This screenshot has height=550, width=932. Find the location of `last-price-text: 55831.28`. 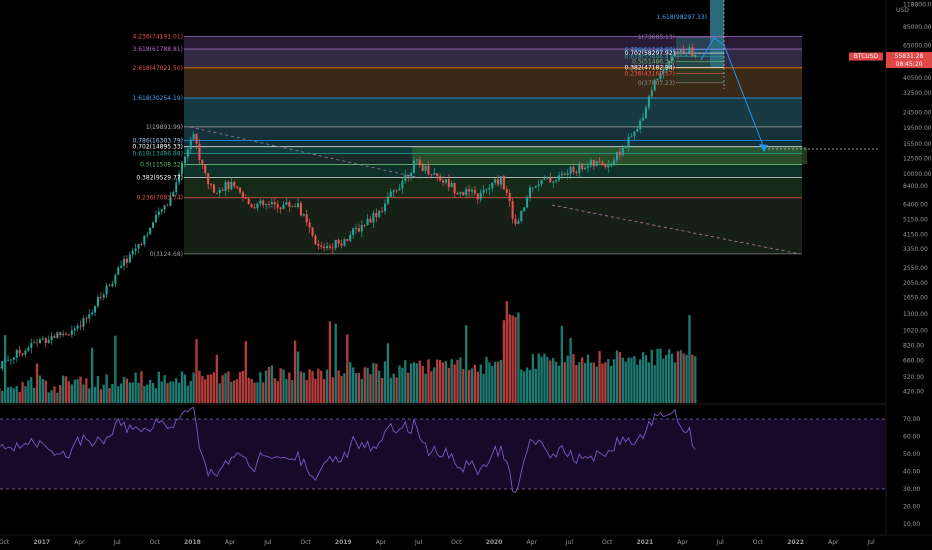

last-price-text: 55831.28 is located at coordinates (909, 56).